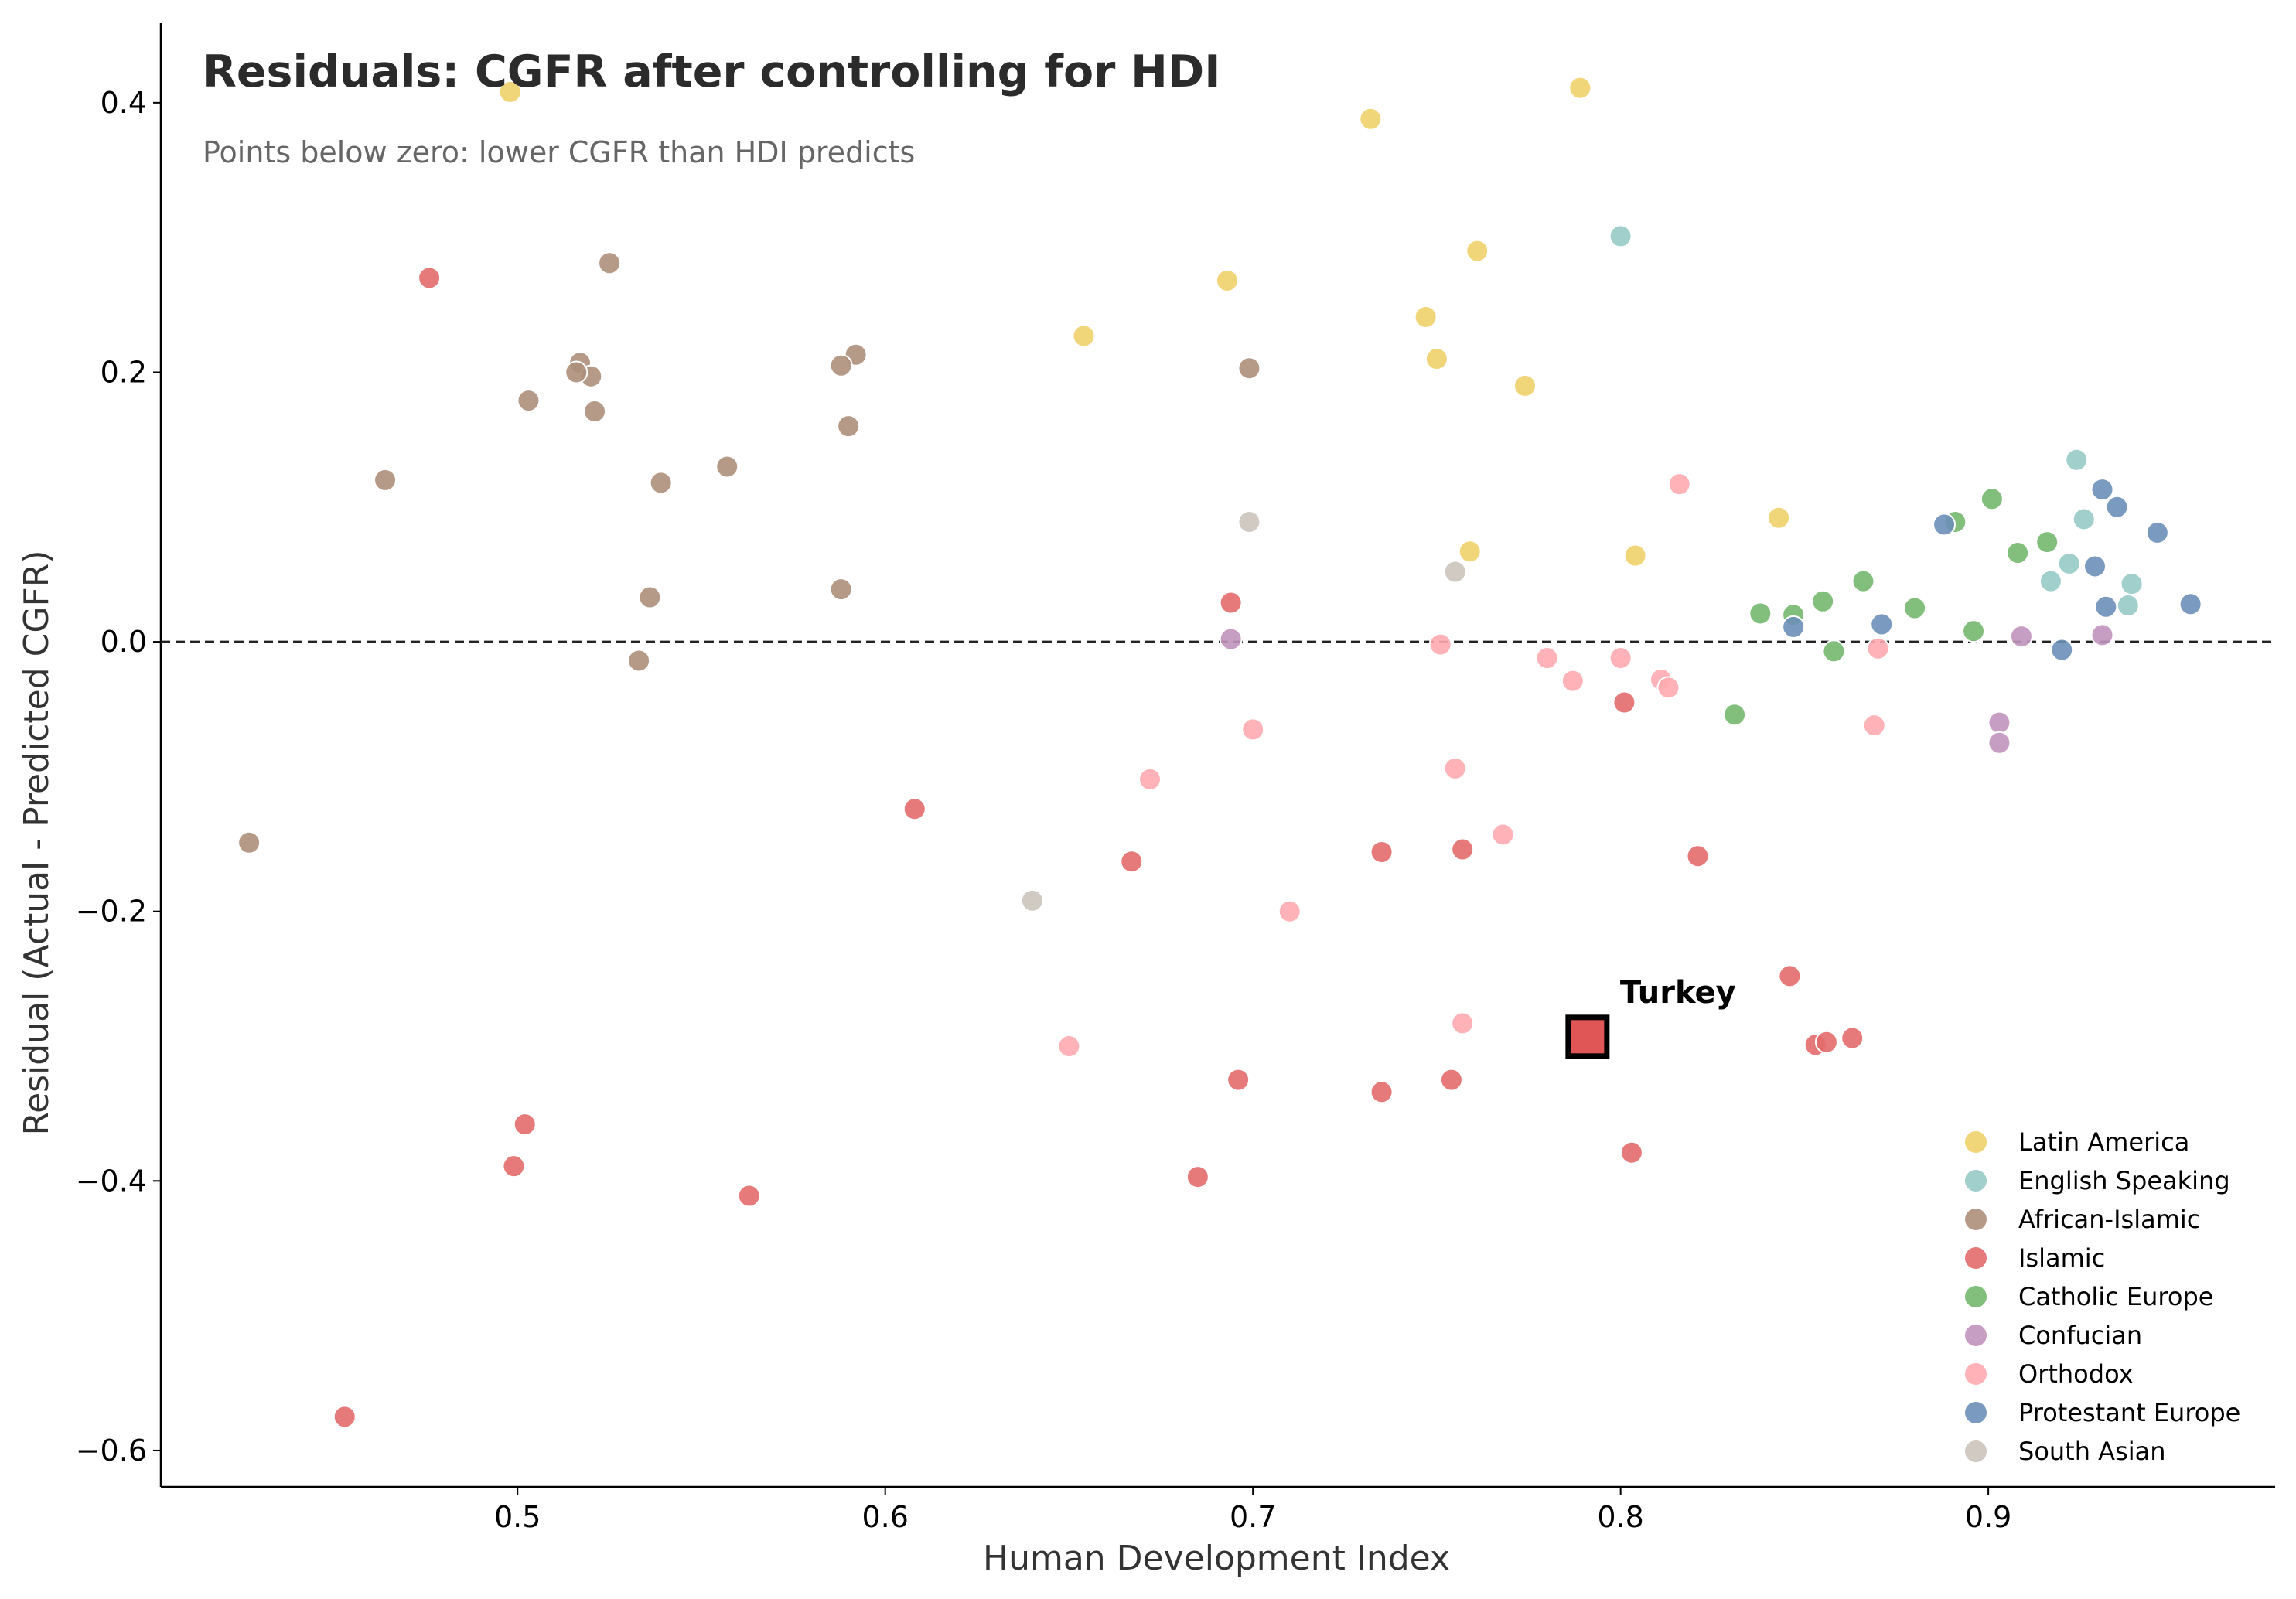 The image size is (2296, 1599). I want to click on x-tick-label: 0.6, so click(884, 1517).